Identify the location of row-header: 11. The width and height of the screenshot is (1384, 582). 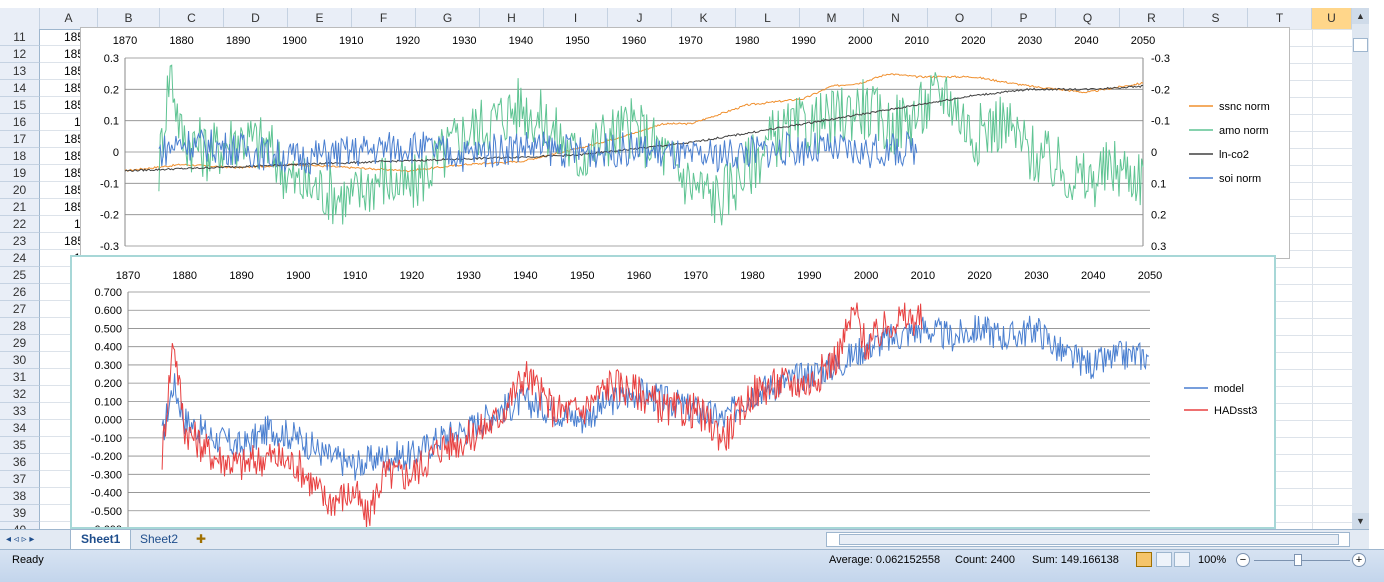
(20, 37).